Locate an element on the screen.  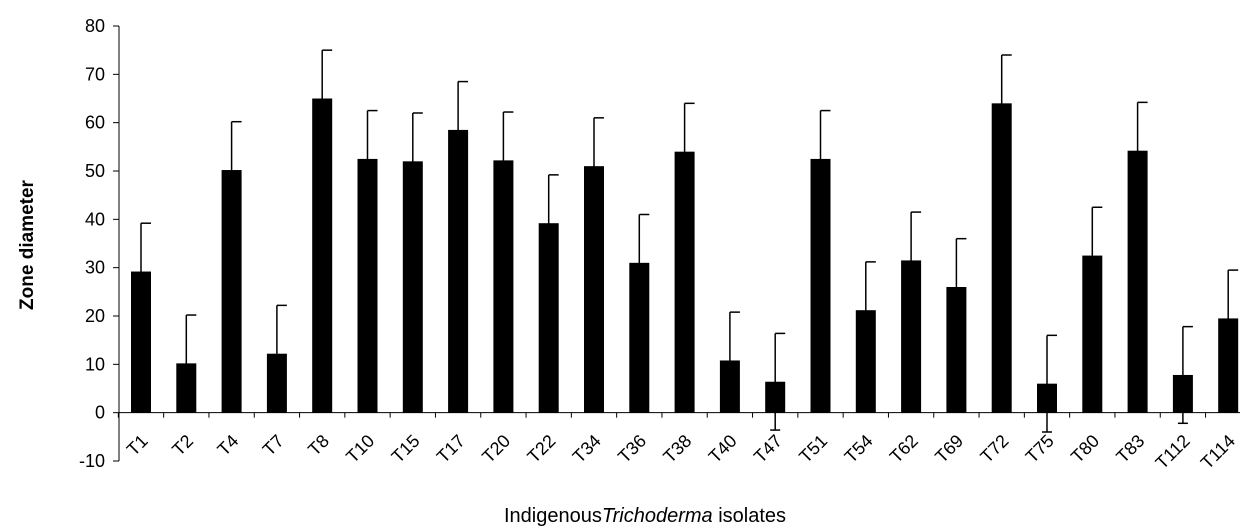
y-tick-label: 30 is located at coordinates (95, 268).